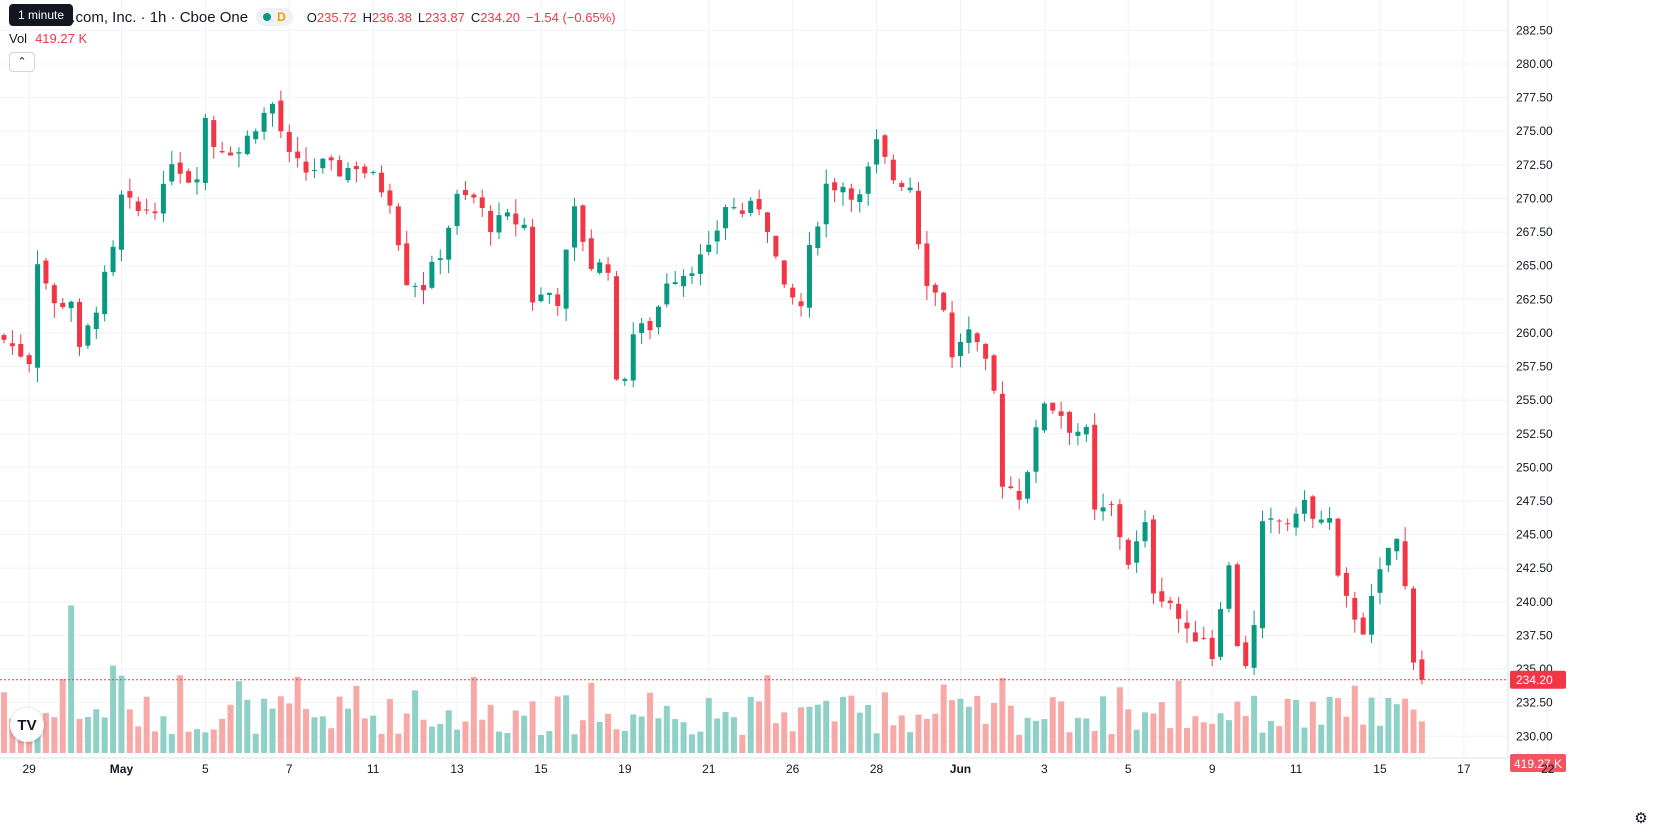 The width and height of the screenshot is (1678, 840). I want to click on price-tick-label: 267.50, so click(1534, 232).